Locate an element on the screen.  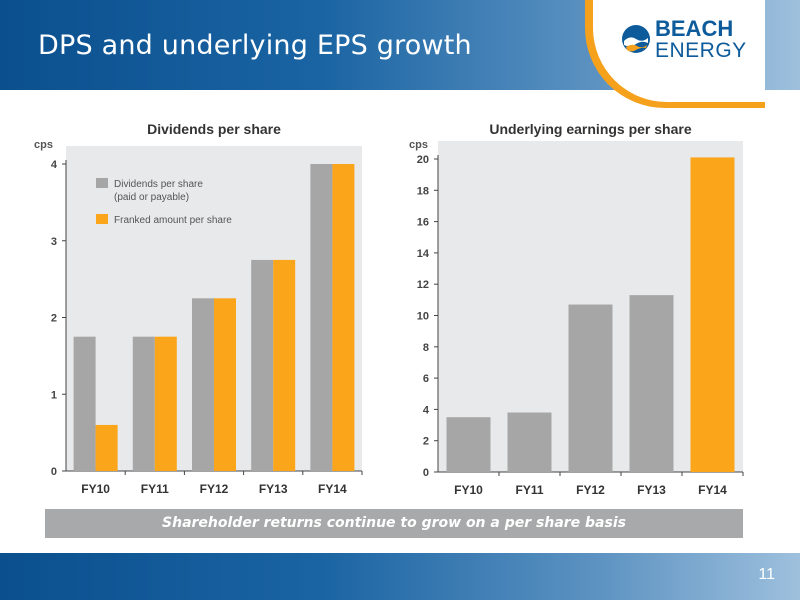
logo-wordmark-line2: ENERGY is located at coordinates (701, 50).